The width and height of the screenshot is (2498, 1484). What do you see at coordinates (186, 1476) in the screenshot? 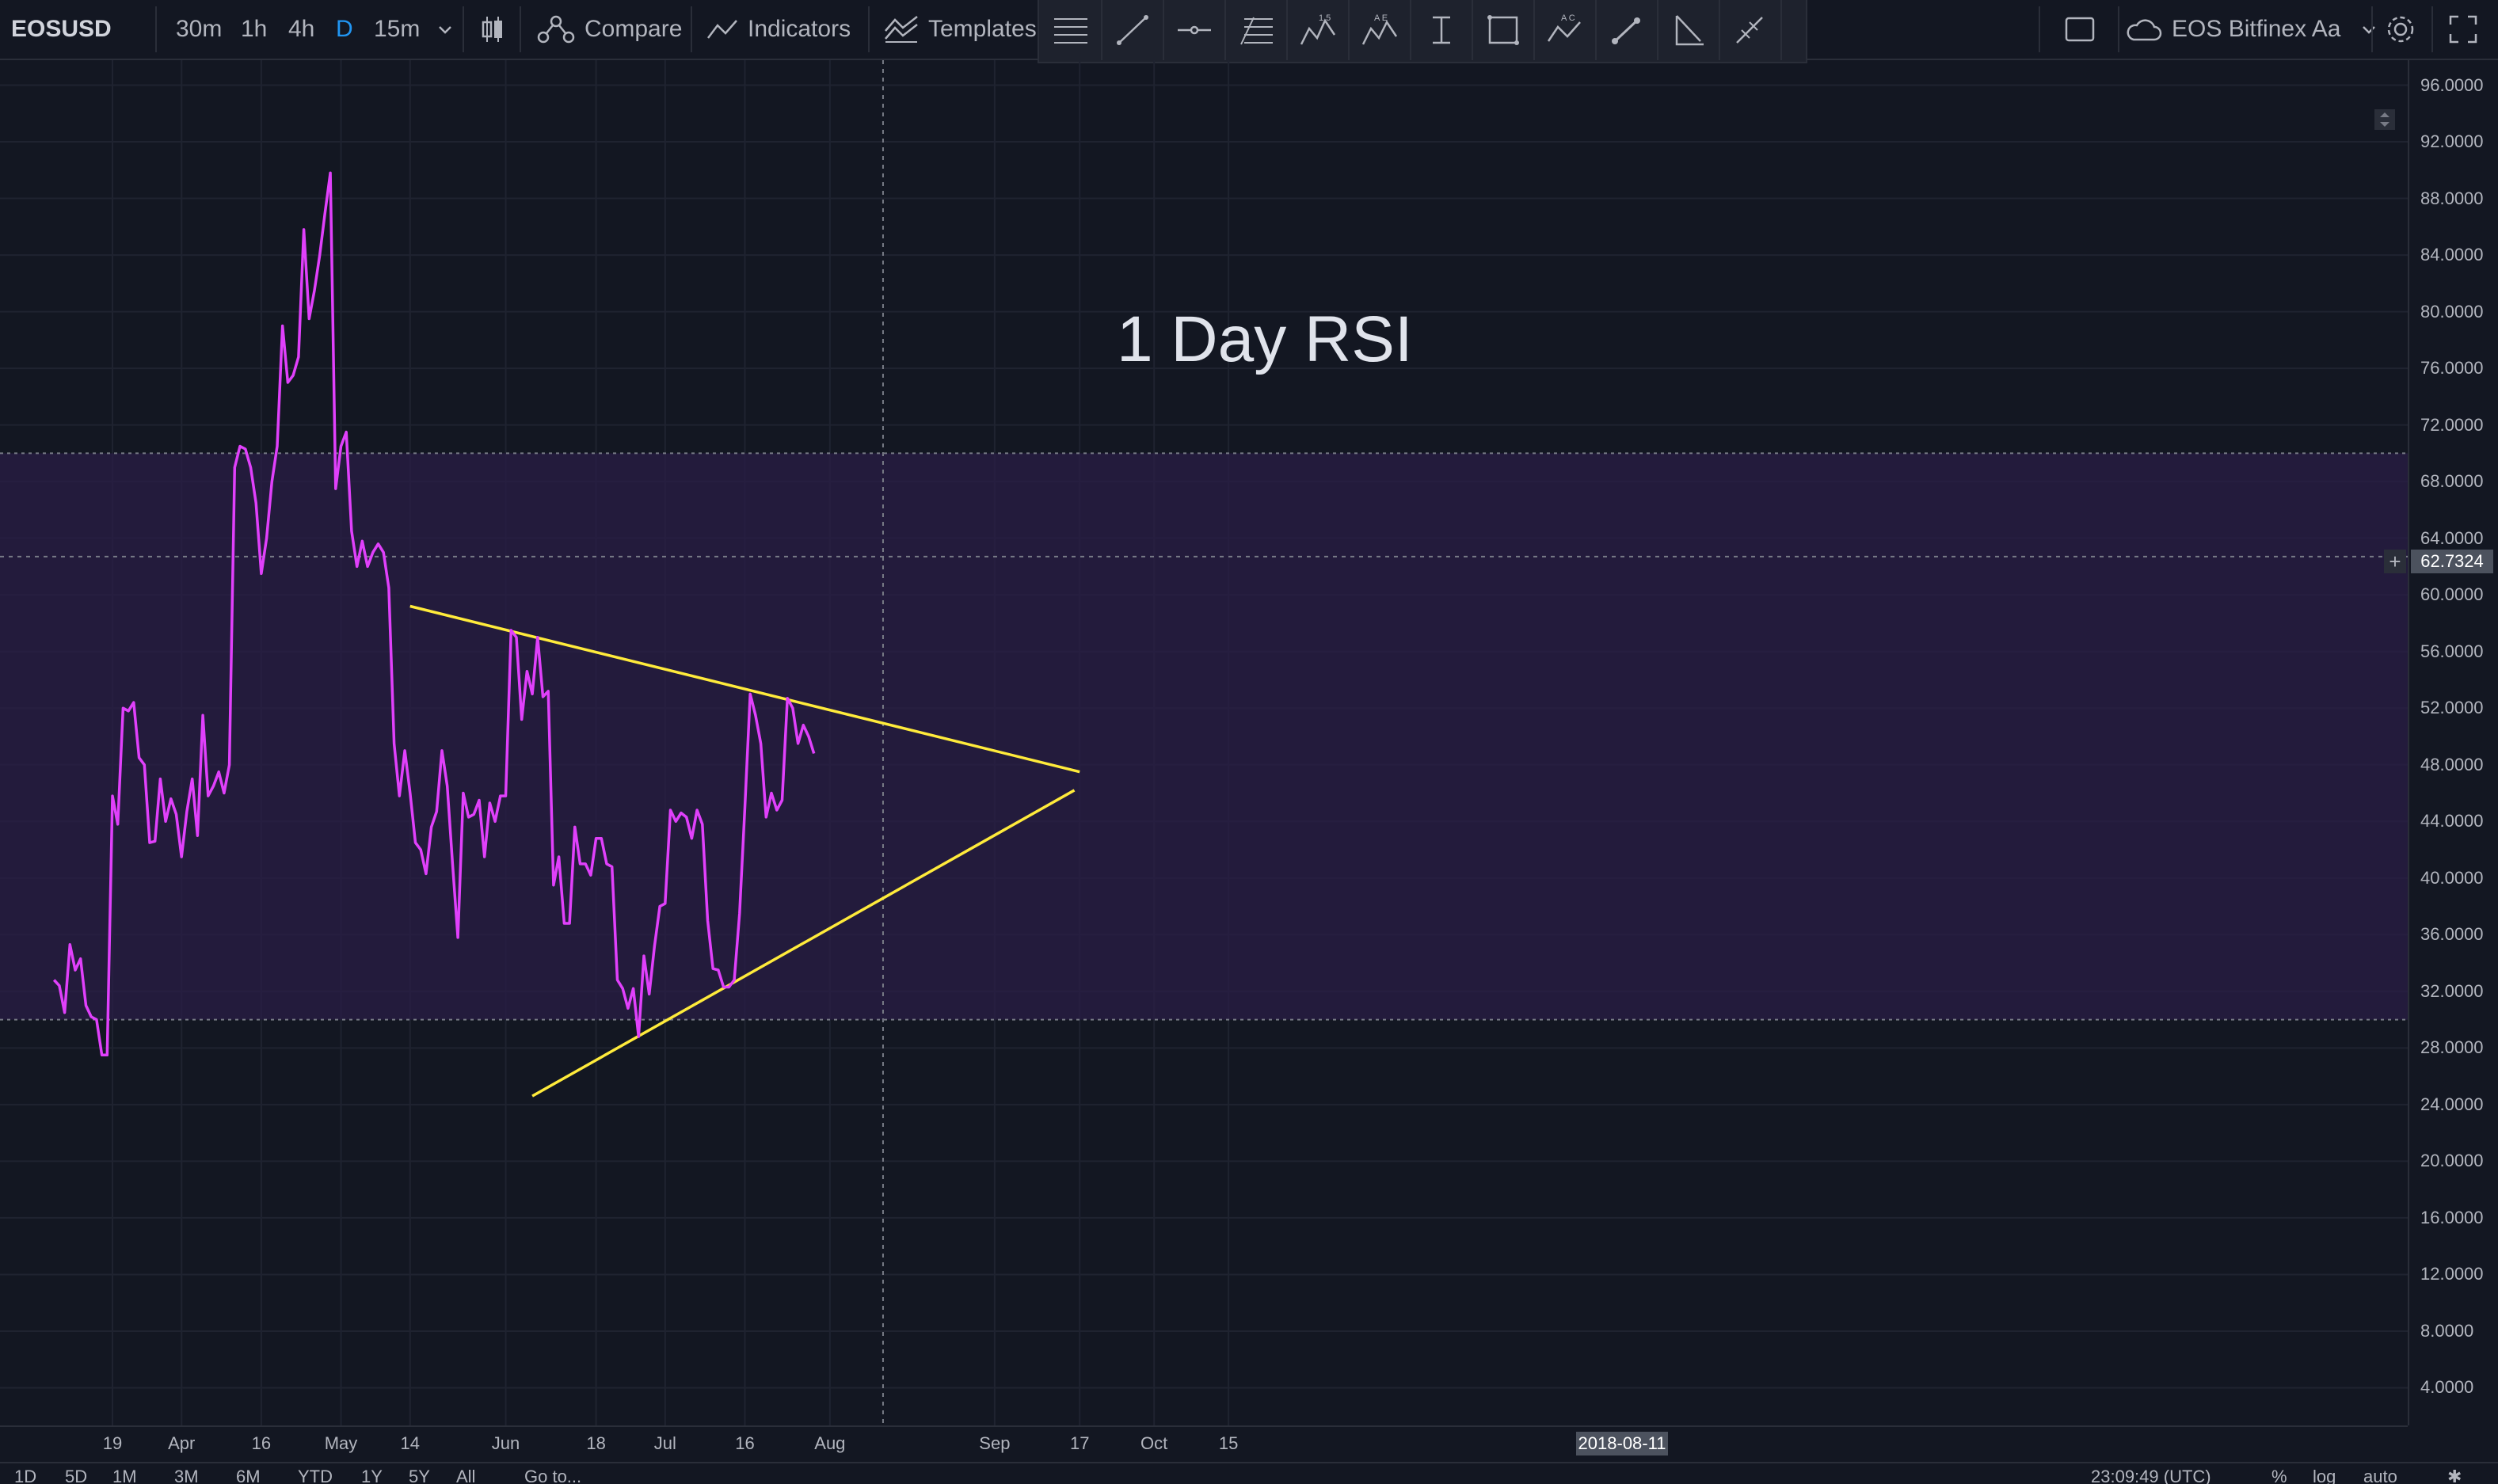
I see `range-3m: 3M` at bounding box center [186, 1476].